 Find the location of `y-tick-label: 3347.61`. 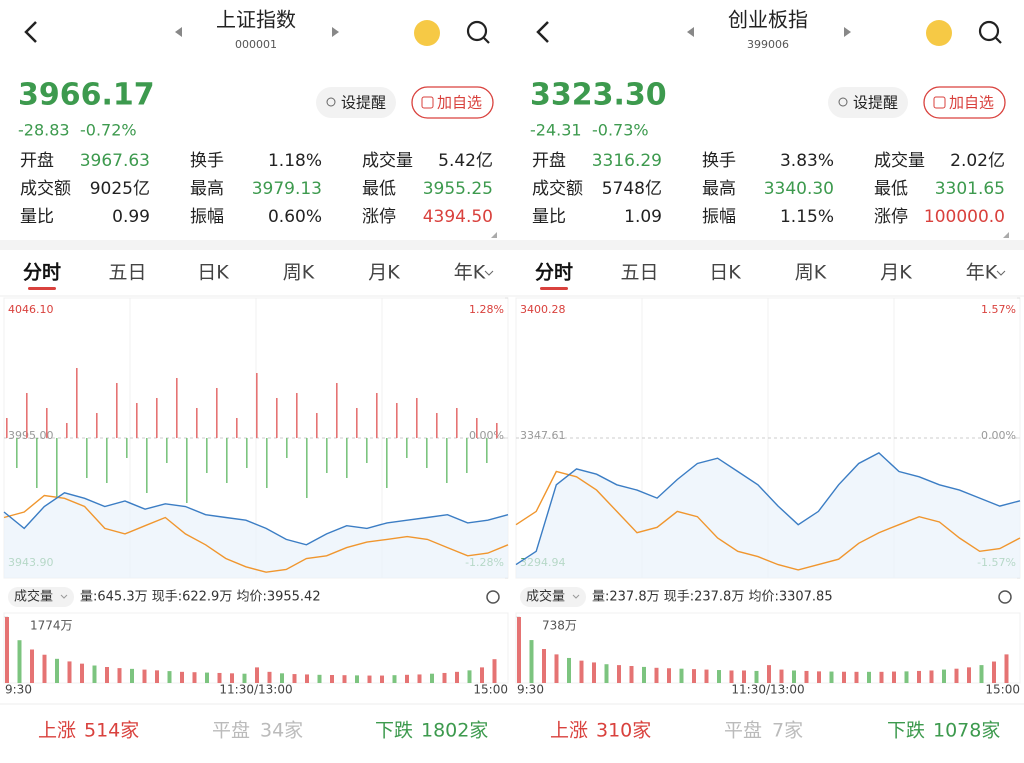

y-tick-label: 3347.61 is located at coordinates (543, 435).